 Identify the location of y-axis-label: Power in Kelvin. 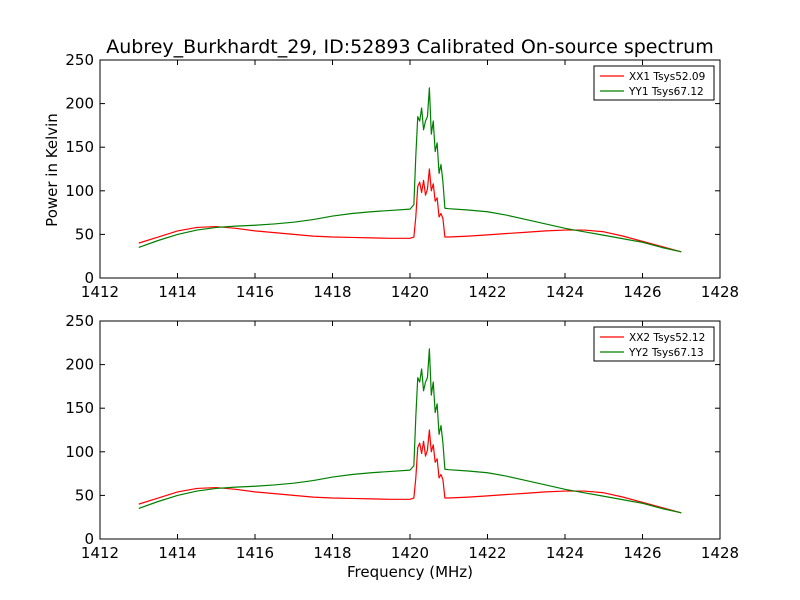
(52, 170).